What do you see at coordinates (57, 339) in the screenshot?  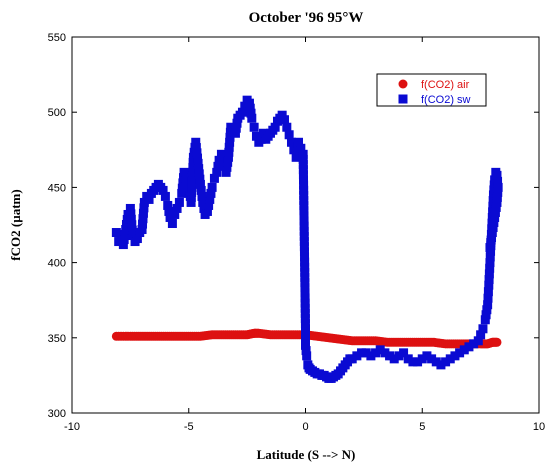 I see `y-tick-label: 350` at bounding box center [57, 339].